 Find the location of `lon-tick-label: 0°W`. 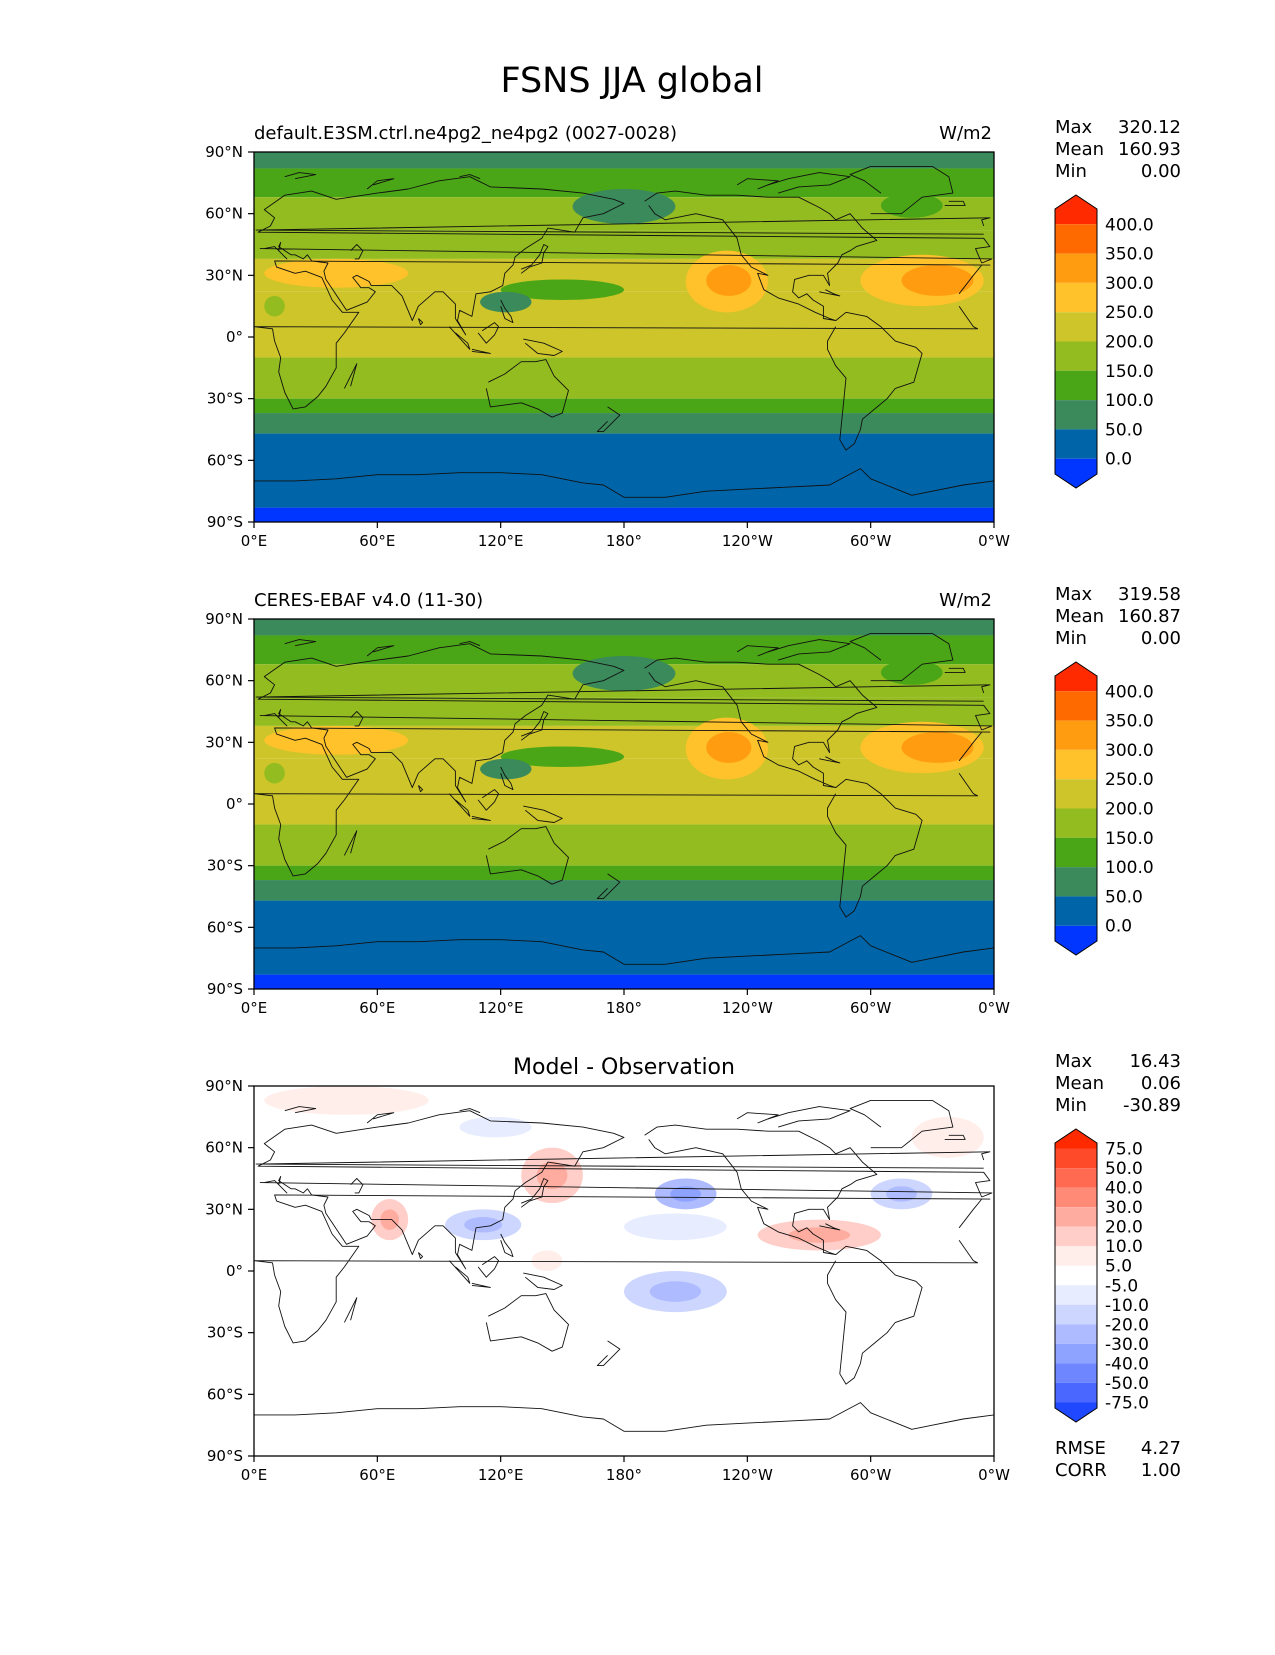

lon-tick-label: 0°W is located at coordinates (994, 1475).